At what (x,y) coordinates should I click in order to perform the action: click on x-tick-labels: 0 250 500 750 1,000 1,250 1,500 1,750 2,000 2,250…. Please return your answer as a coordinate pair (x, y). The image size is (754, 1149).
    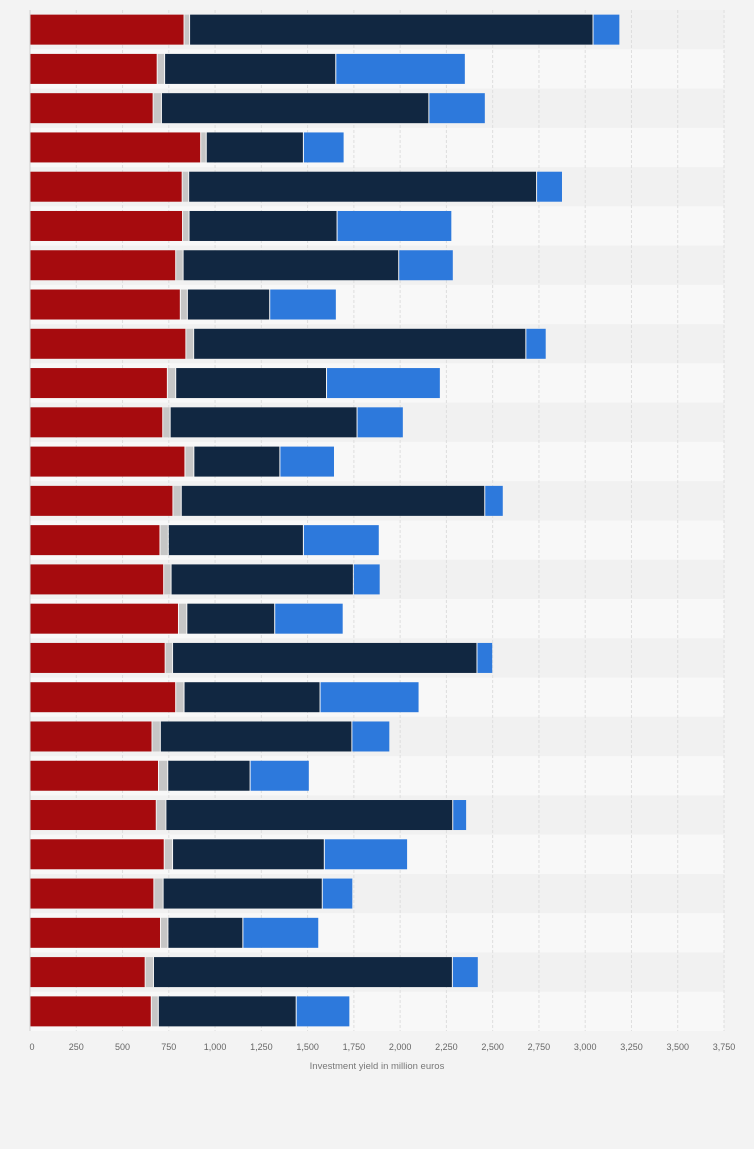
    Looking at the image, I should click on (382, 1047).